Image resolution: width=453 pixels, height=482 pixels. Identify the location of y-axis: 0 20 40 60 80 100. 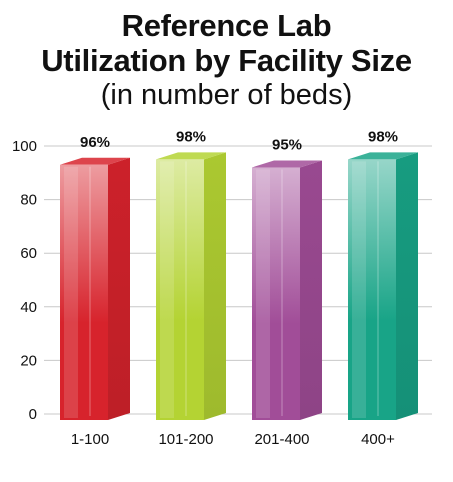
(24, 280).